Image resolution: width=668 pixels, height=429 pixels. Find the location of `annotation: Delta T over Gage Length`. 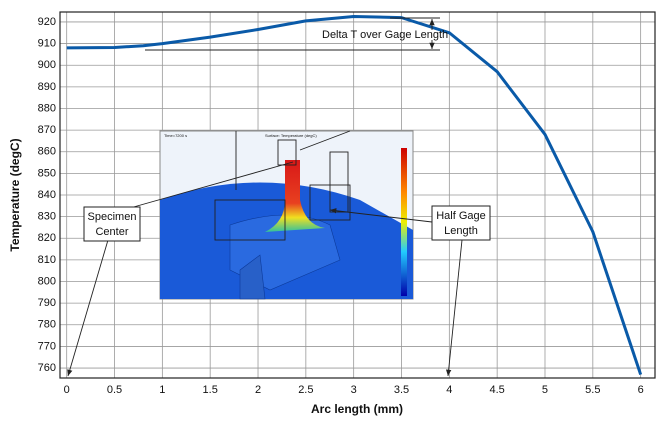

annotation: Delta T over Gage Length is located at coordinates (385, 35).